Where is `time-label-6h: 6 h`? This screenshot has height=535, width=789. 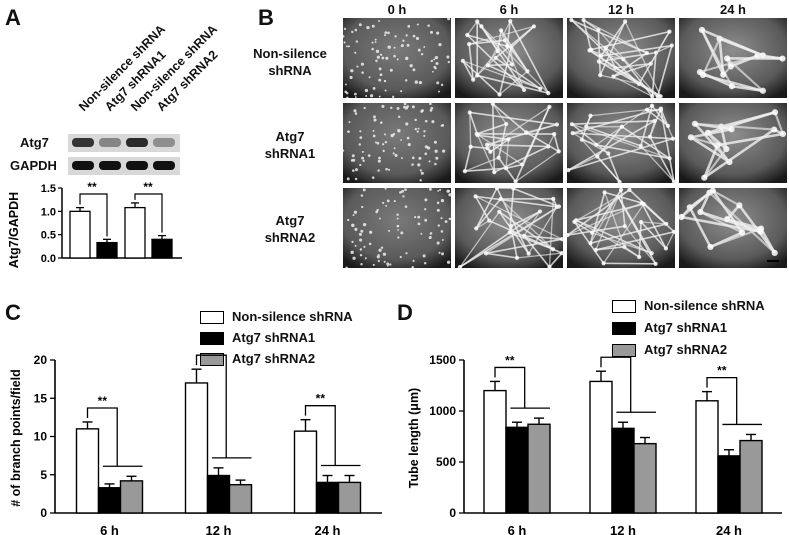
time-label-6h: 6 h is located at coordinates (509, 9).